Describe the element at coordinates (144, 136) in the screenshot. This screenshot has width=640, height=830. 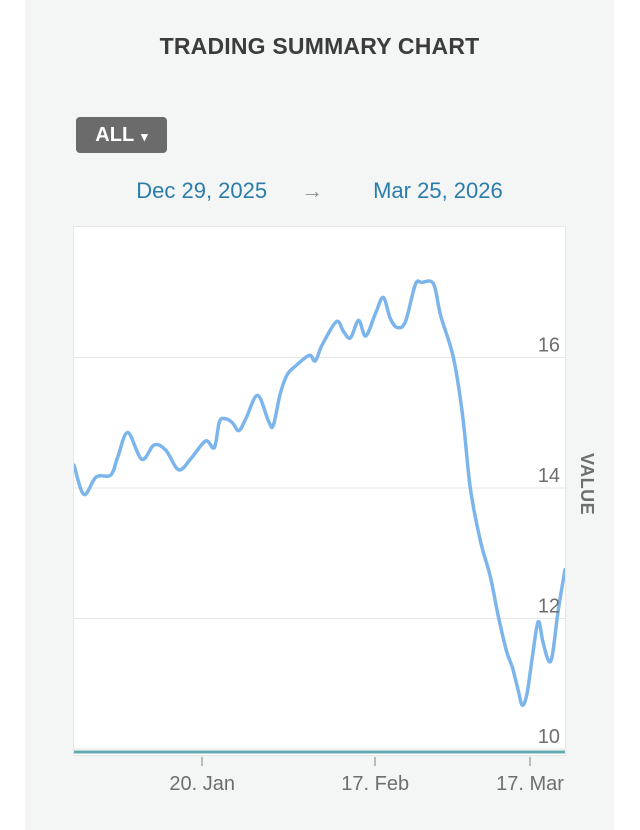
I see `caret-down-icon: ▾` at that location.